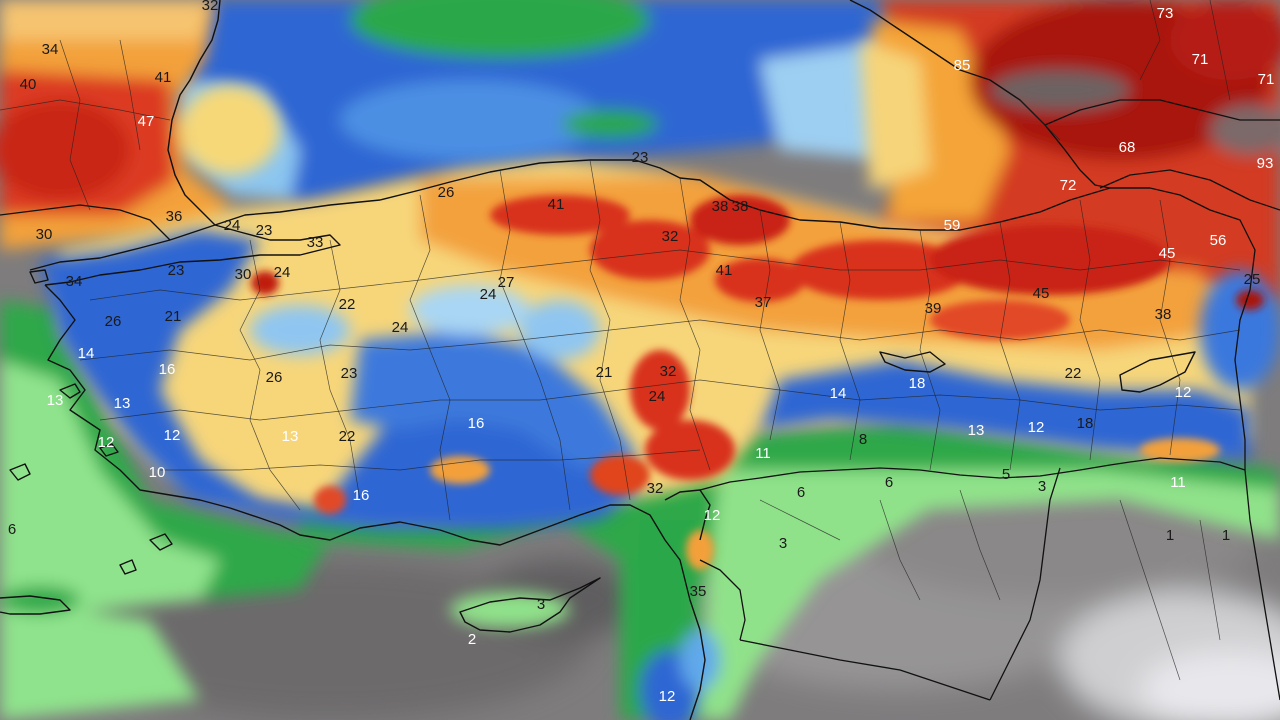  Describe the element at coordinates (1226, 535) in the screenshot. I see `value-label: 1` at that location.